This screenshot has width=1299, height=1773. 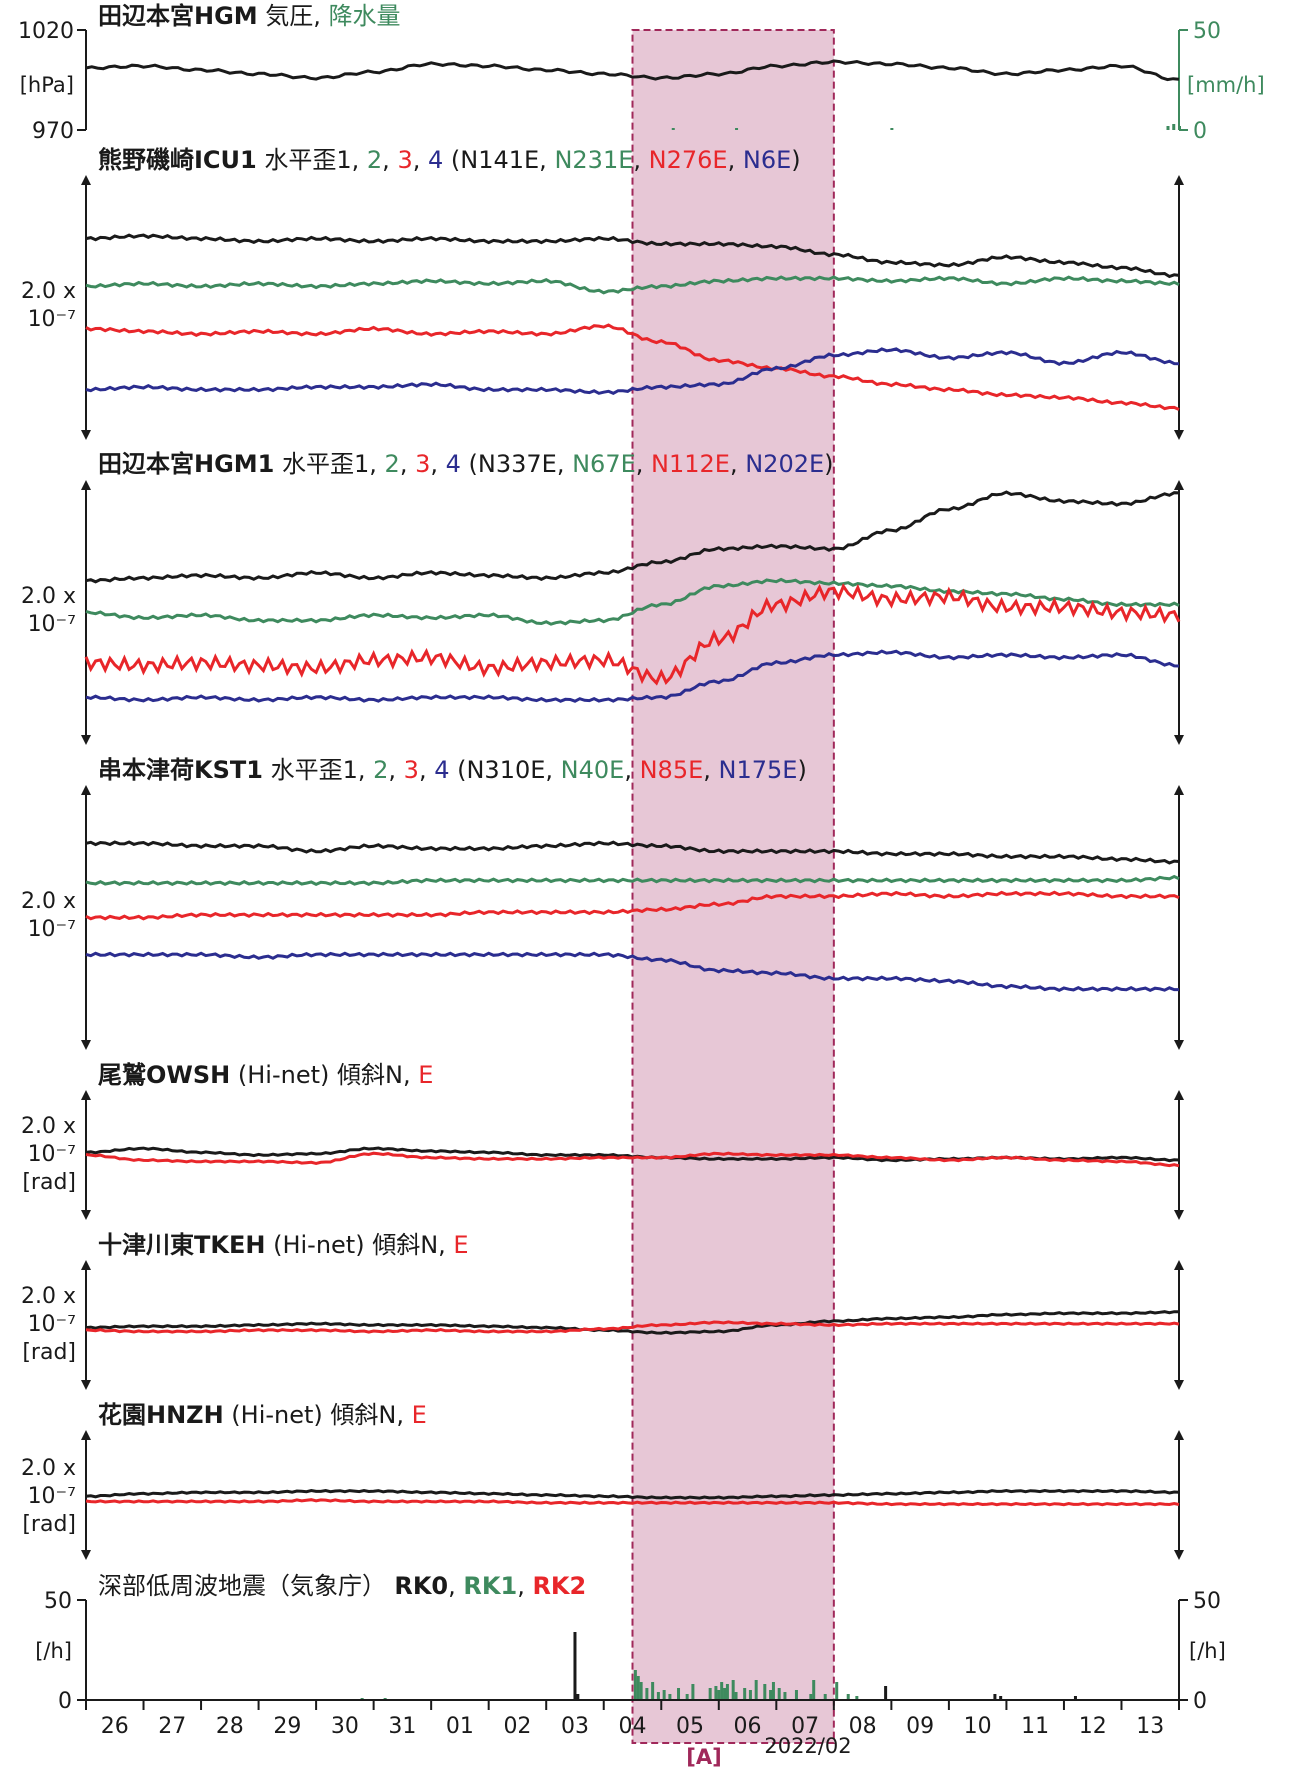 What do you see at coordinates (422, 464) in the screenshot?
I see `title-part: 3` at bounding box center [422, 464].